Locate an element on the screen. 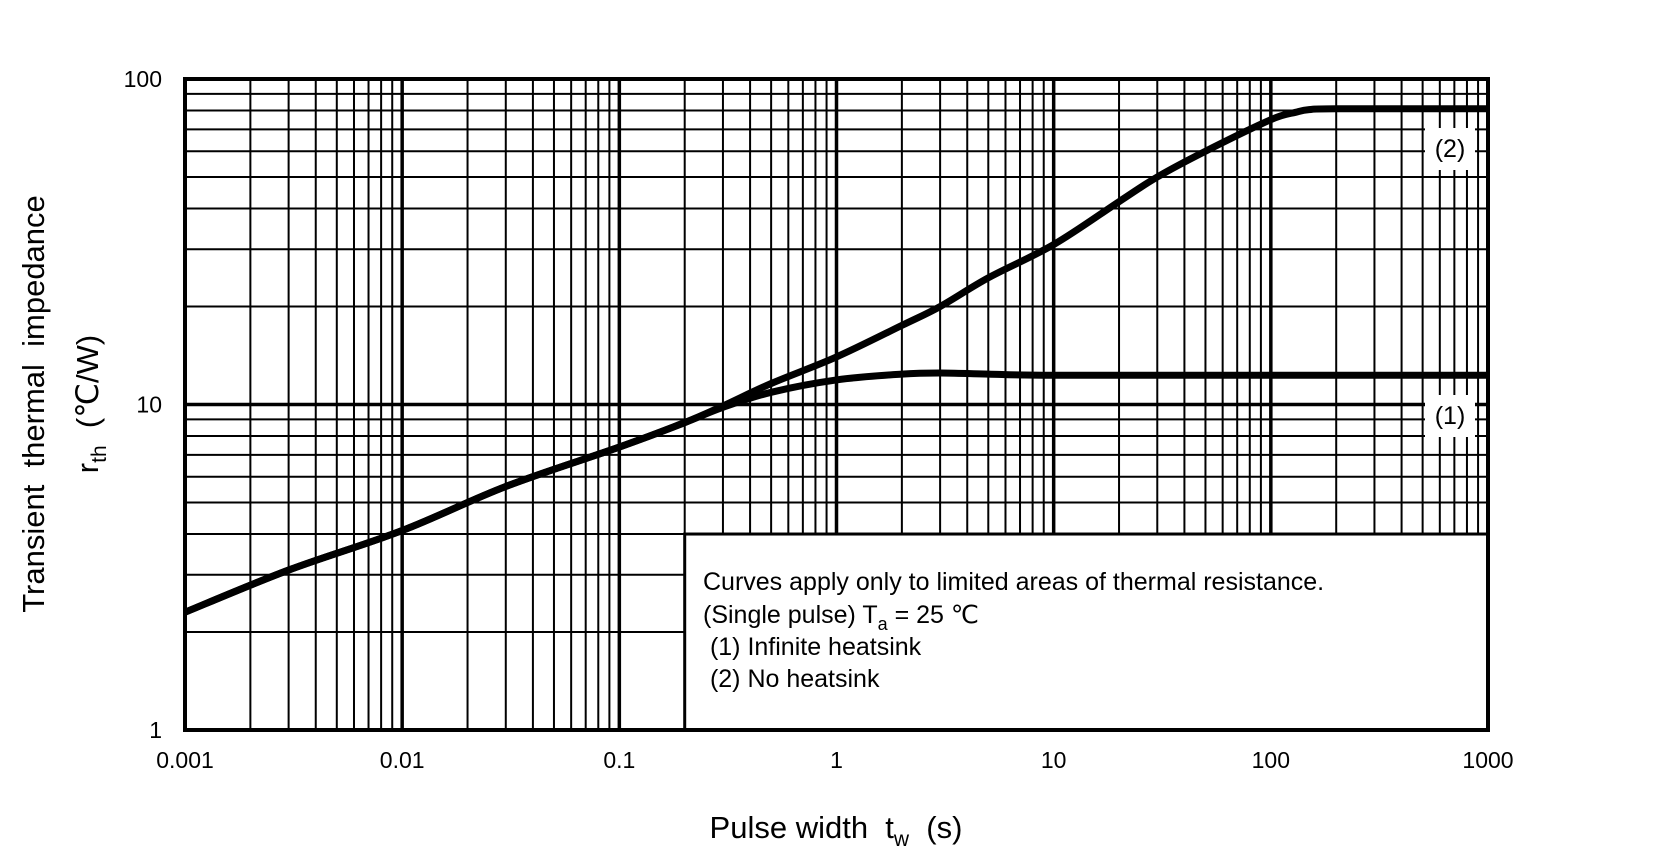 This screenshot has height=859, width=1668. y-tick-label: 10 is located at coordinates (149, 405).